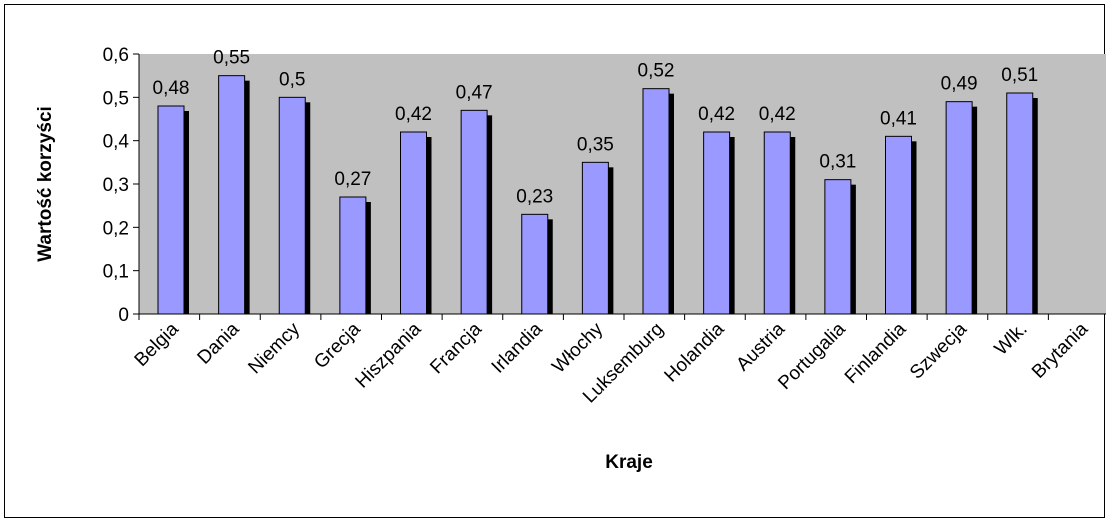 The image size is (1111, 526). Describe the element at coordinates (219, 343) in the screenshot. I see `x-tick-label: Dania` at that location.